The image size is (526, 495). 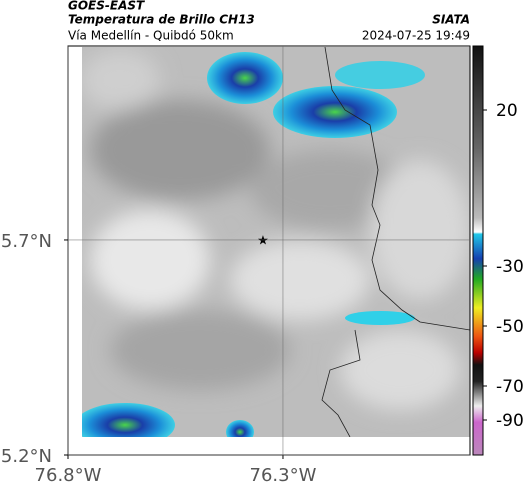 What do you see at coordinates (510, 421) in the screenshot?
I see `colorbar-tick-label: -90` at bounding box center [510, 421].